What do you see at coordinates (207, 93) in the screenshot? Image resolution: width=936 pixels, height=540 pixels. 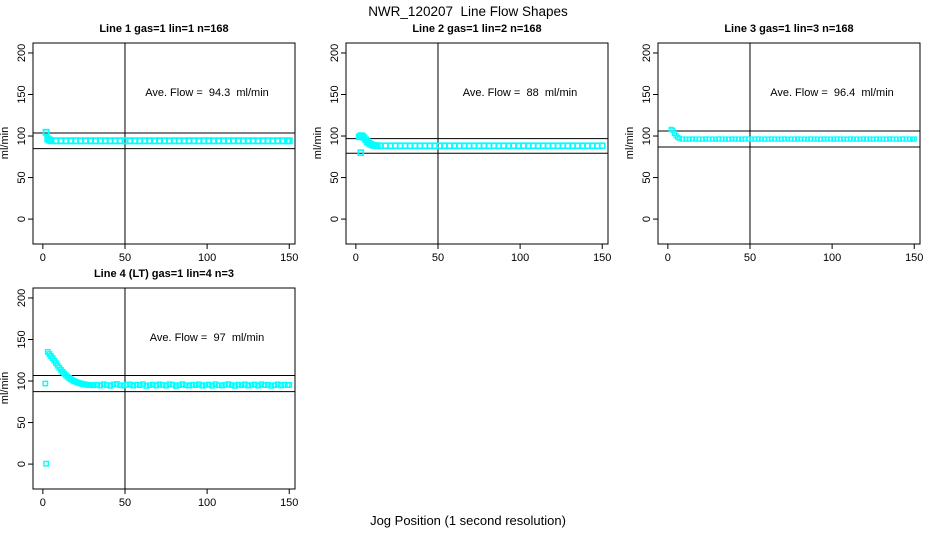 I see `ave-flow-annotation: Ave. Flow = 94.3 ml/min` at bounding box center [207, 93].